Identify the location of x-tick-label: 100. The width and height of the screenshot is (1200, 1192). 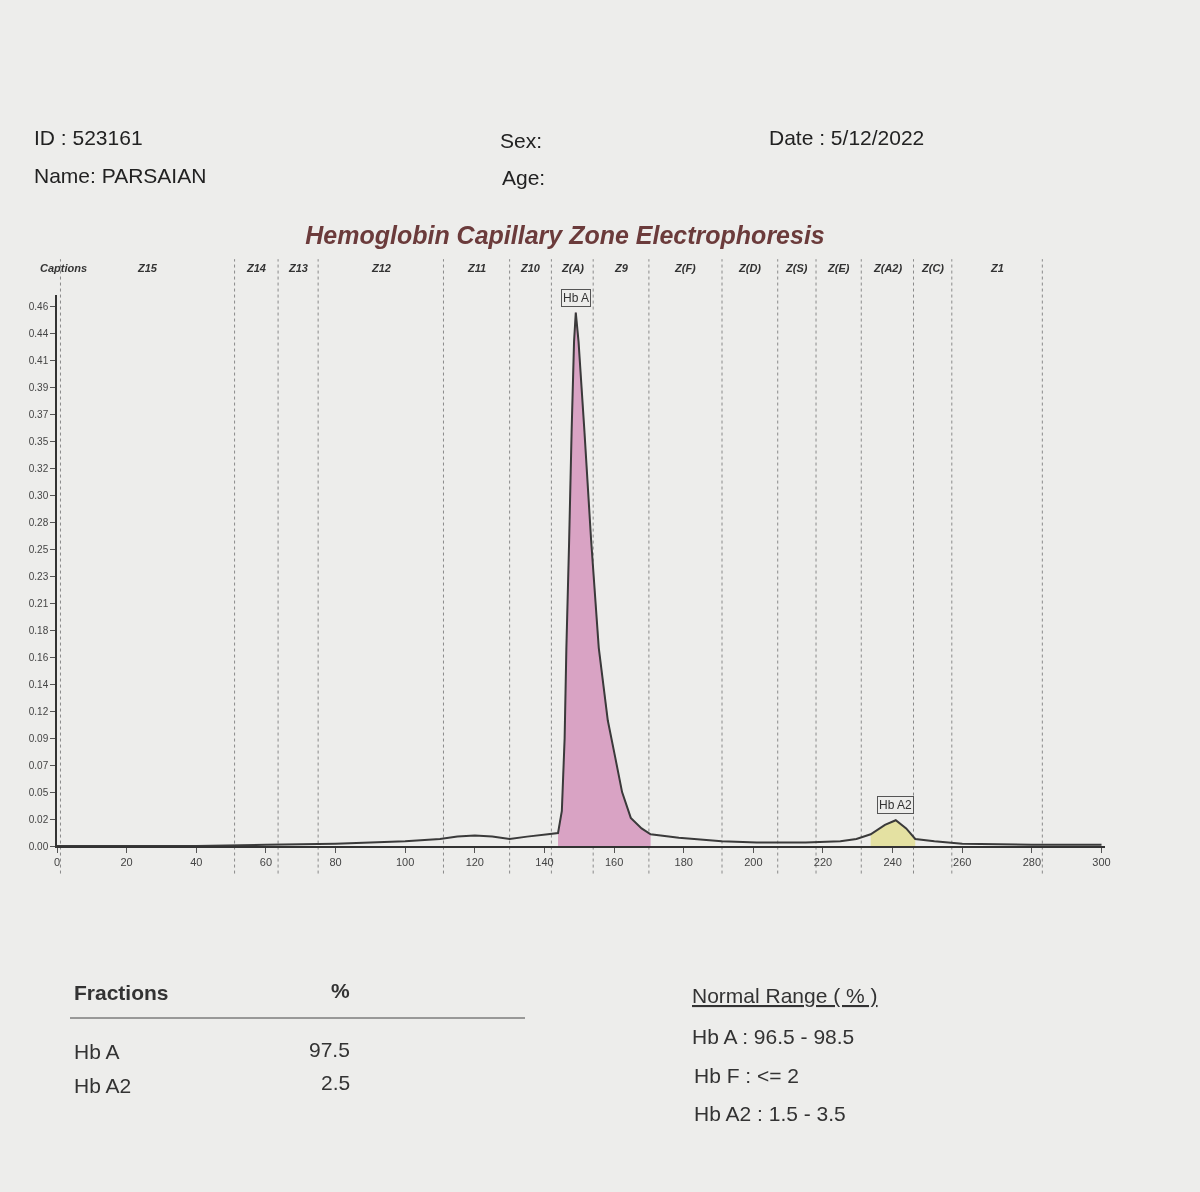
(405, 861).